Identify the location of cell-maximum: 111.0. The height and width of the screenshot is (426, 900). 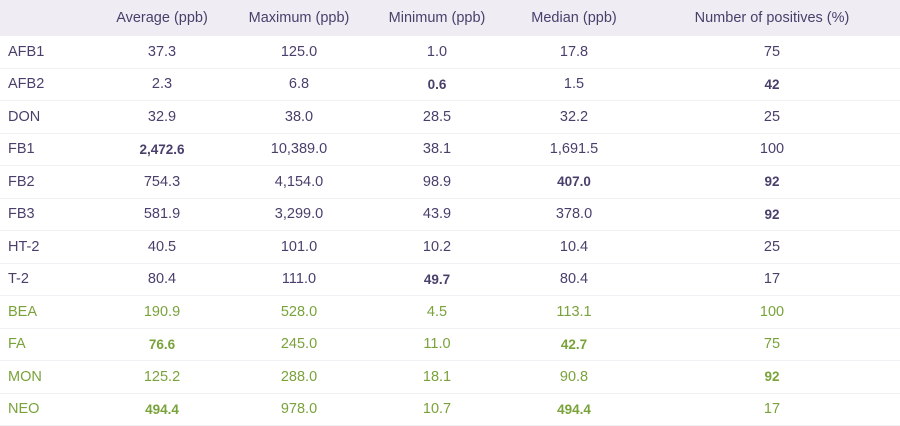
(299, 279).